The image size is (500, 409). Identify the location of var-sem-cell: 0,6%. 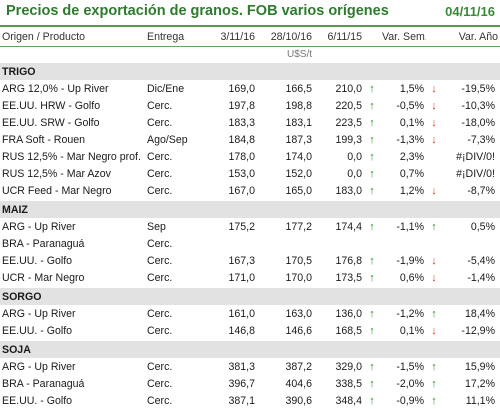
(411, 277).